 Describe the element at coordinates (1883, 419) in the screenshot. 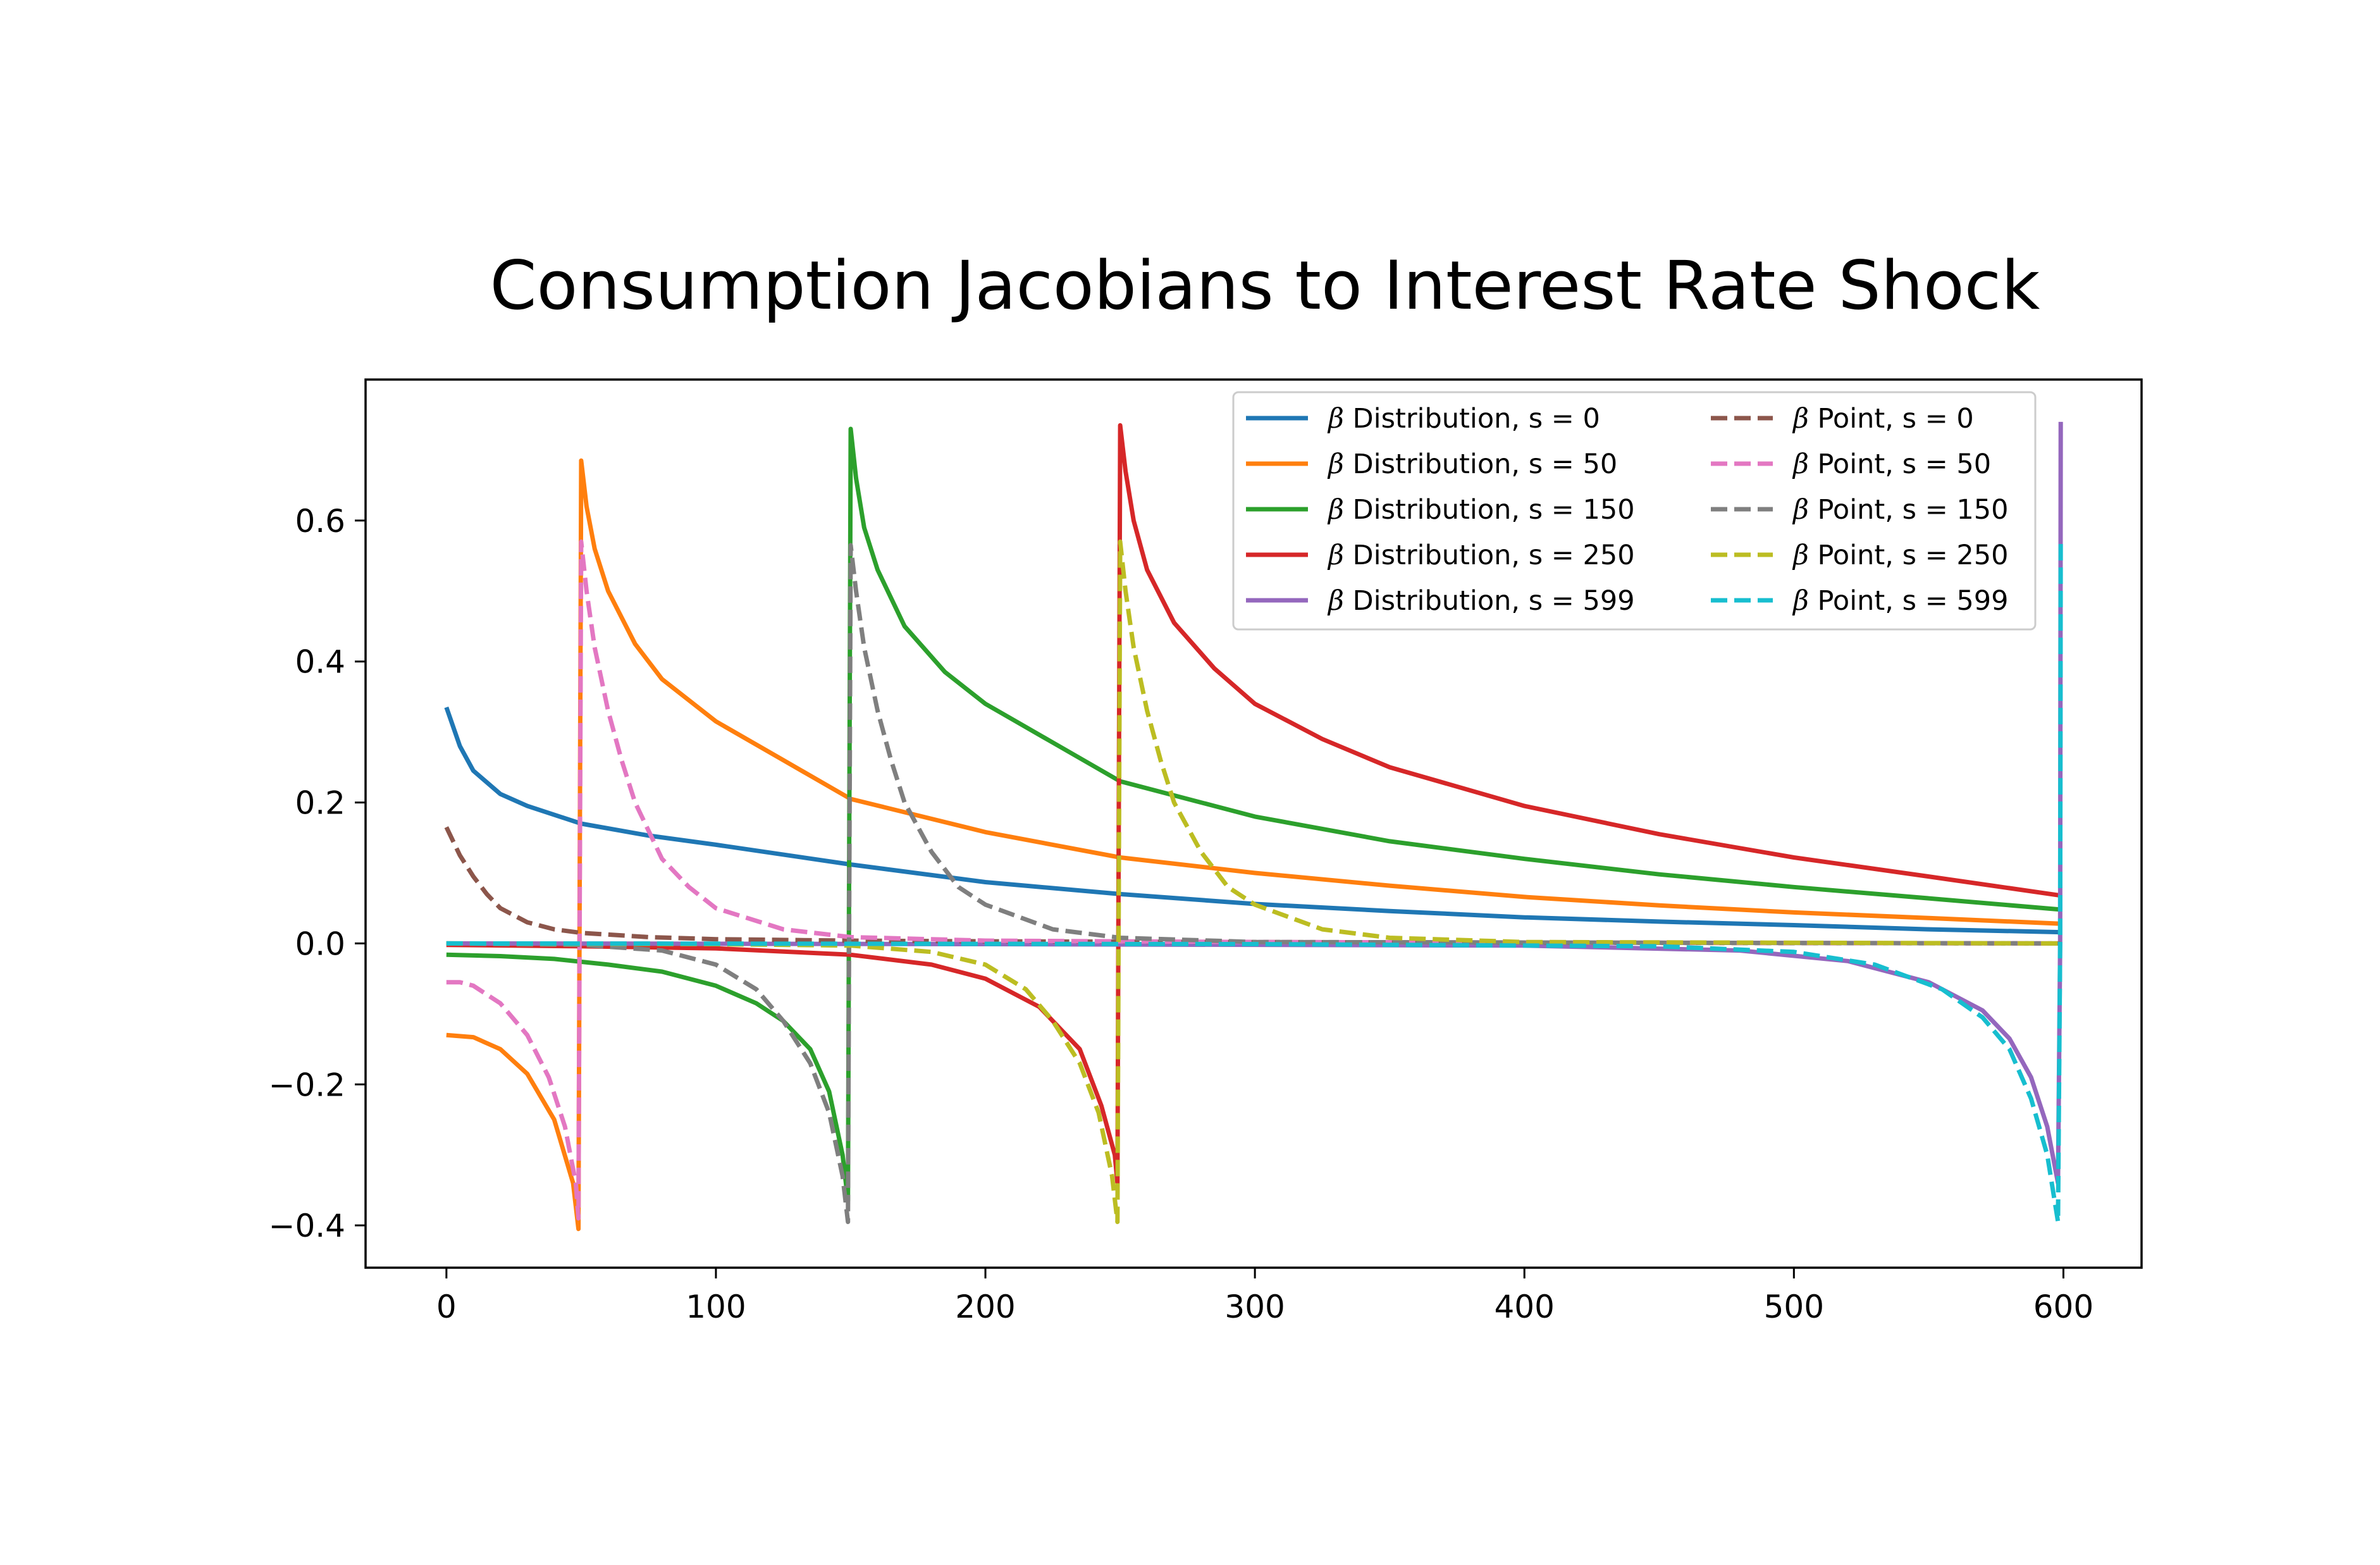

I see `legend-entry-label: β Point, s = 0` at that location.